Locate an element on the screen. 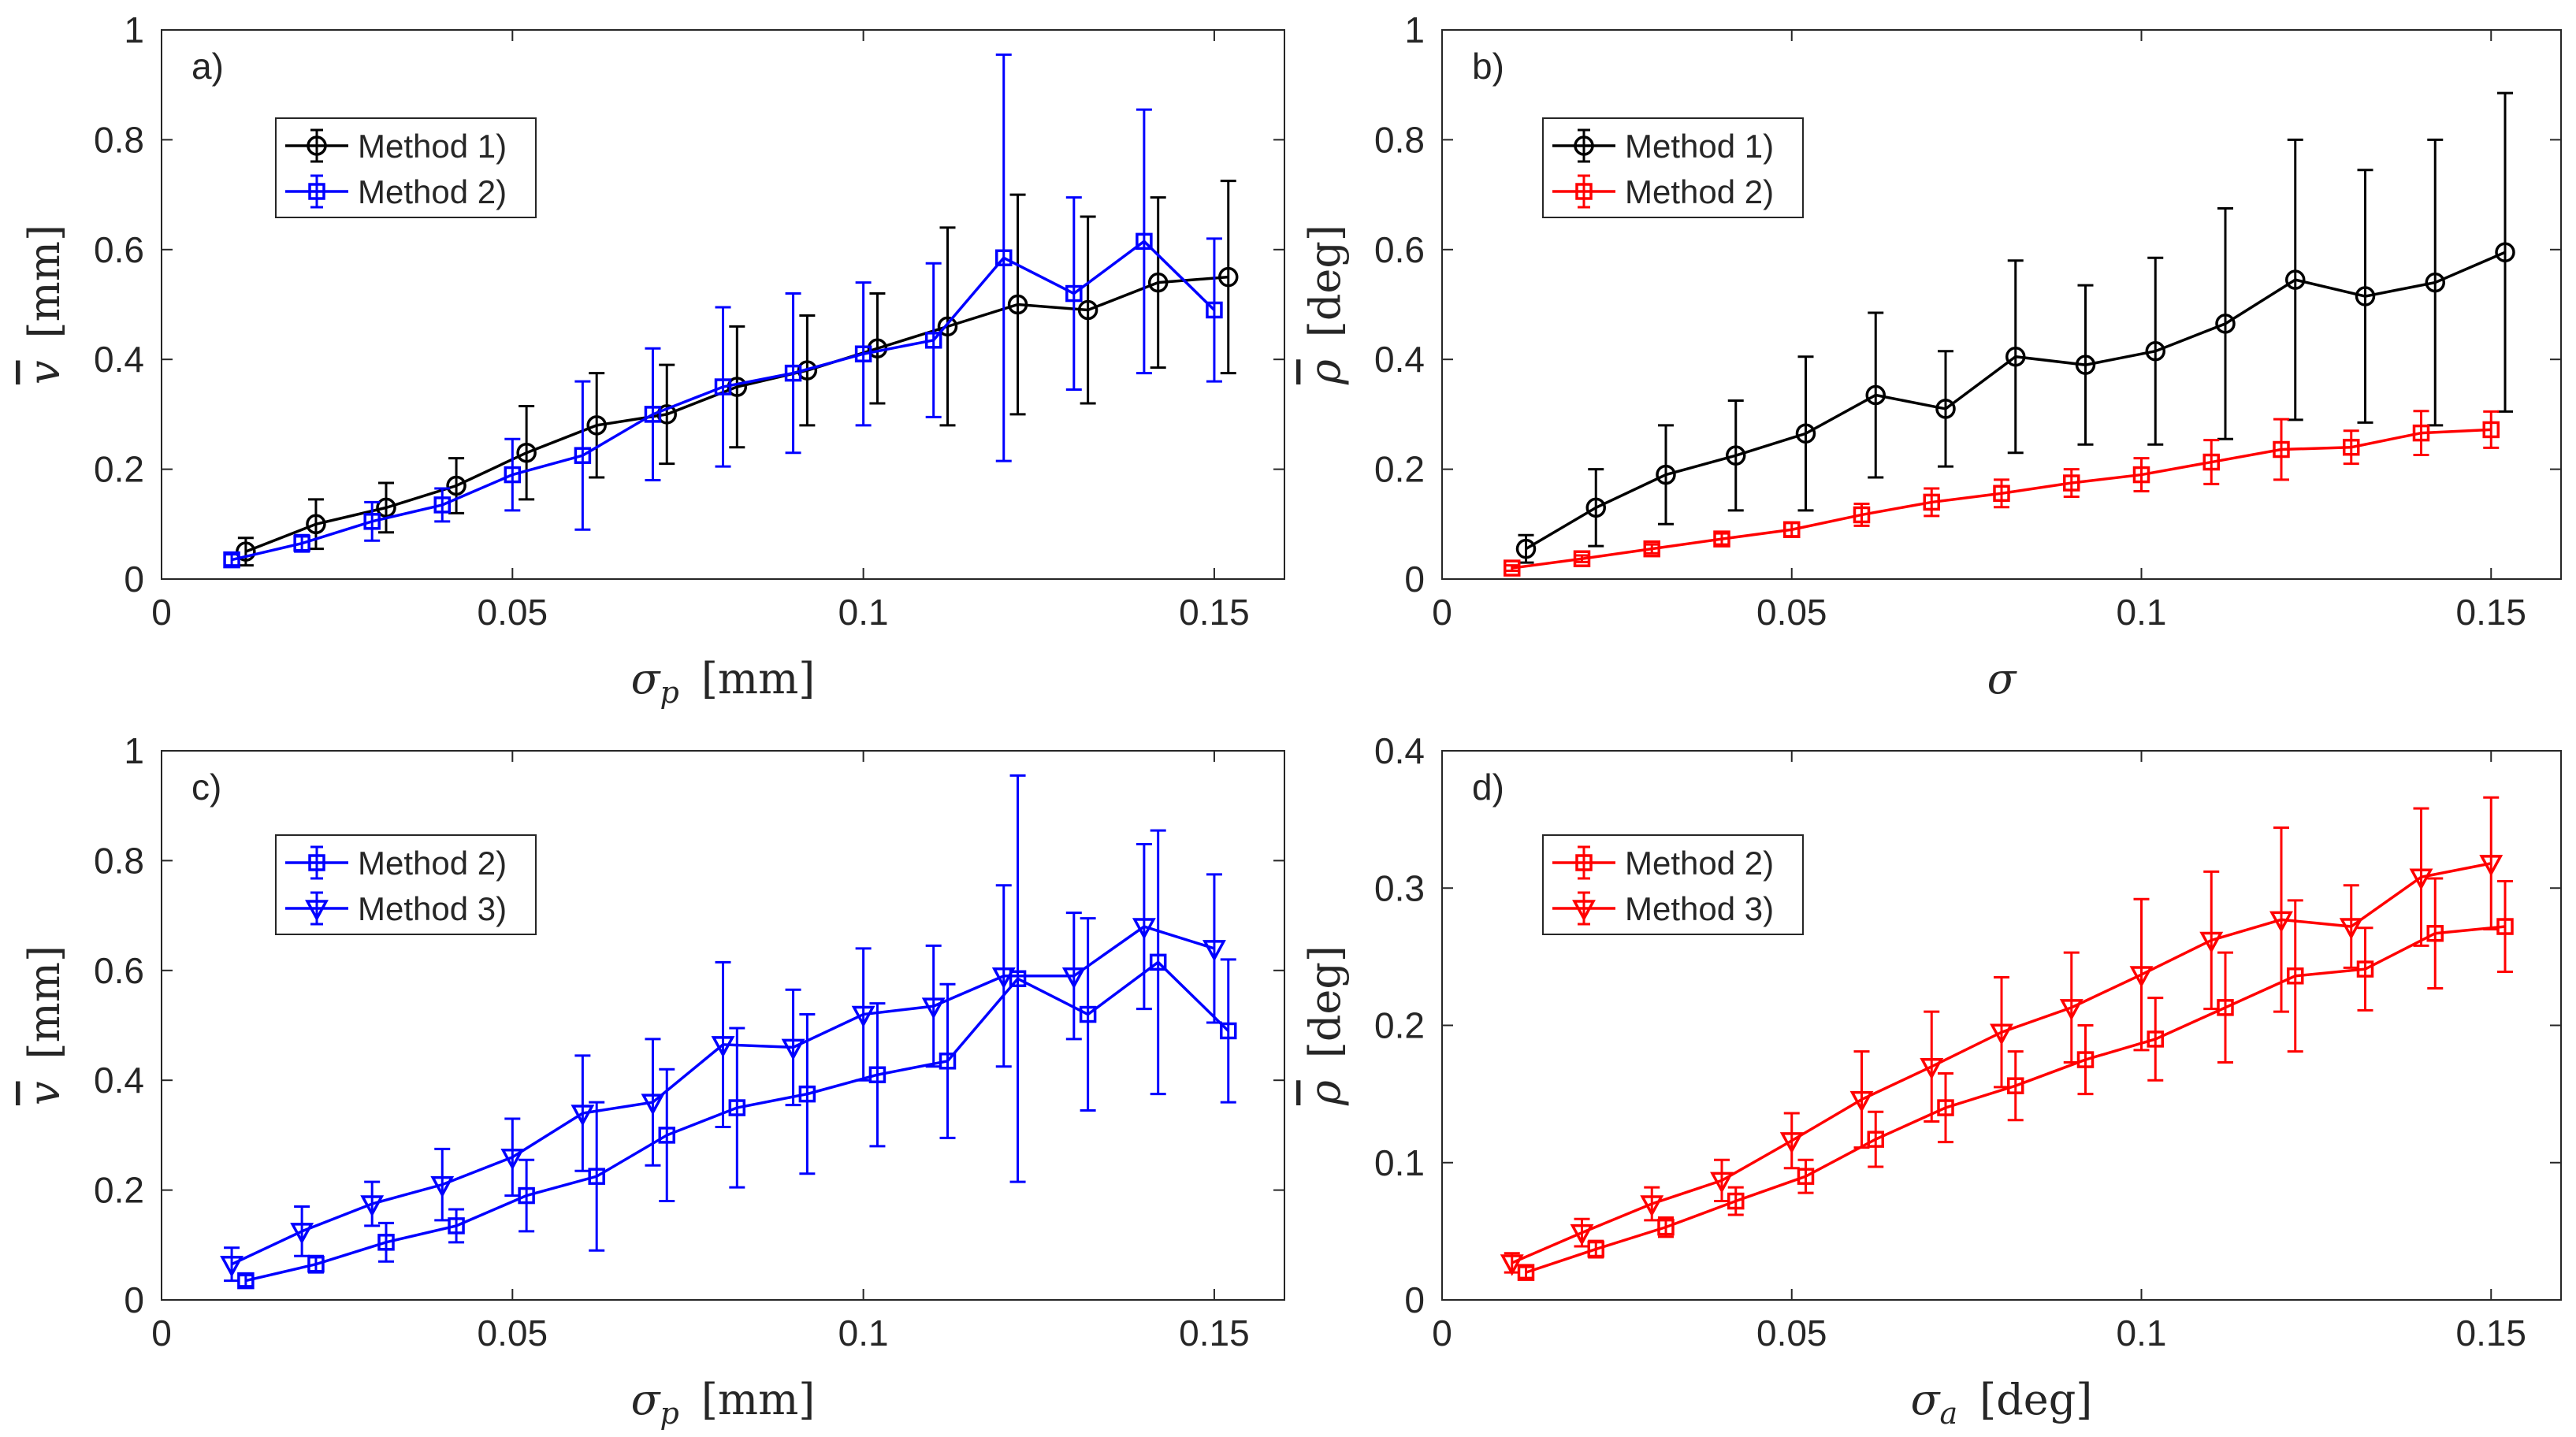 This screenshot has width=2576, height=1437. panel-label: d) is located at coordinates (1488, 787).